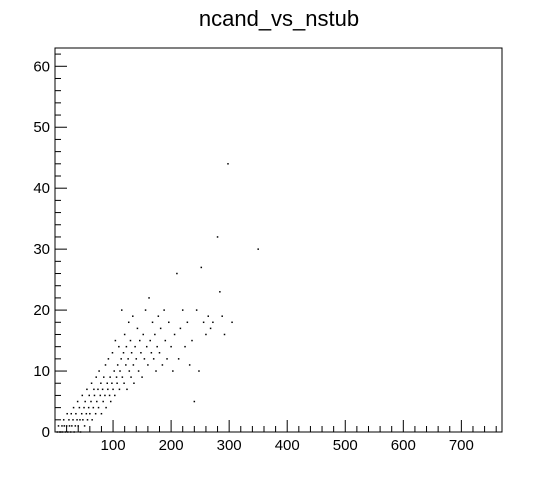 The width and height of the screenshot is (558, 483). I want to click on y-tick-label: 40, so click(41, 188).